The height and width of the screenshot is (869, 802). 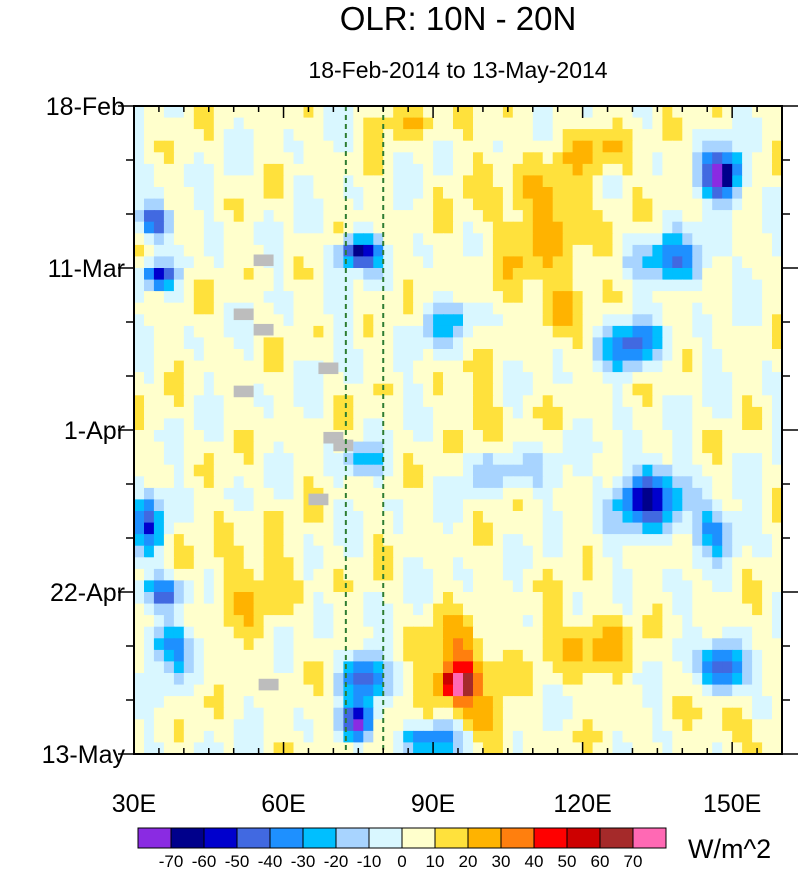 I want to click on colorbar-label: -20, so click(x=336, y=860).